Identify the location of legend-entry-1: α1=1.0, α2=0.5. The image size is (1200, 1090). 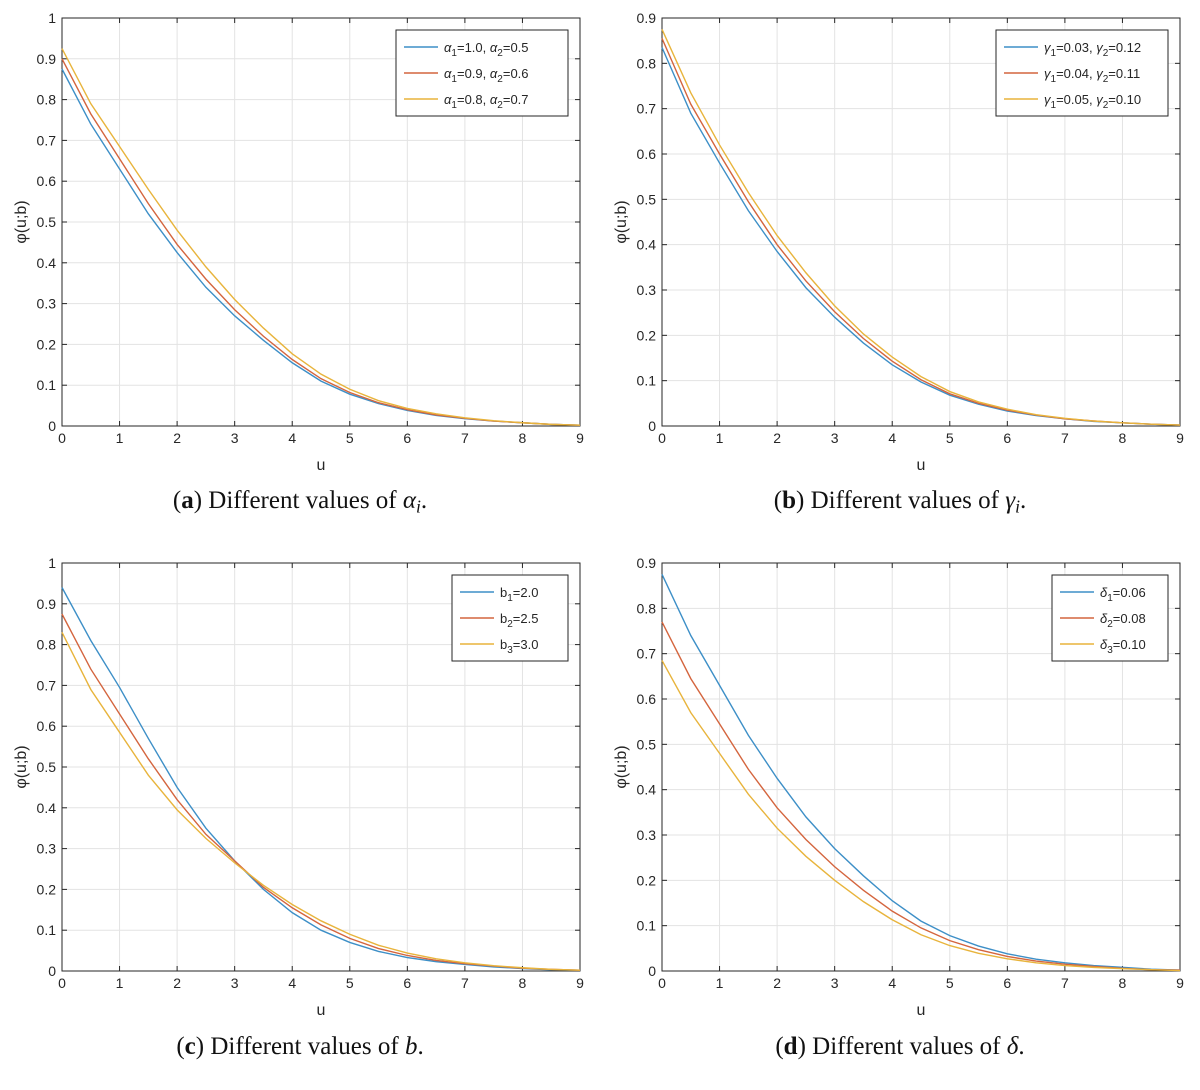
(486, 49).